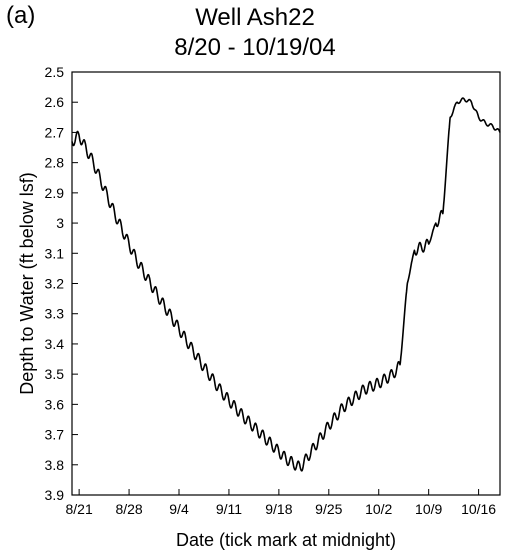 Image resolution: width=510 pixels, height=560 pixels. What do you see at coordinates (55, 495) in the screenshot?
I see `y-tick-label: 3.9` at bounding box center [55, 495].